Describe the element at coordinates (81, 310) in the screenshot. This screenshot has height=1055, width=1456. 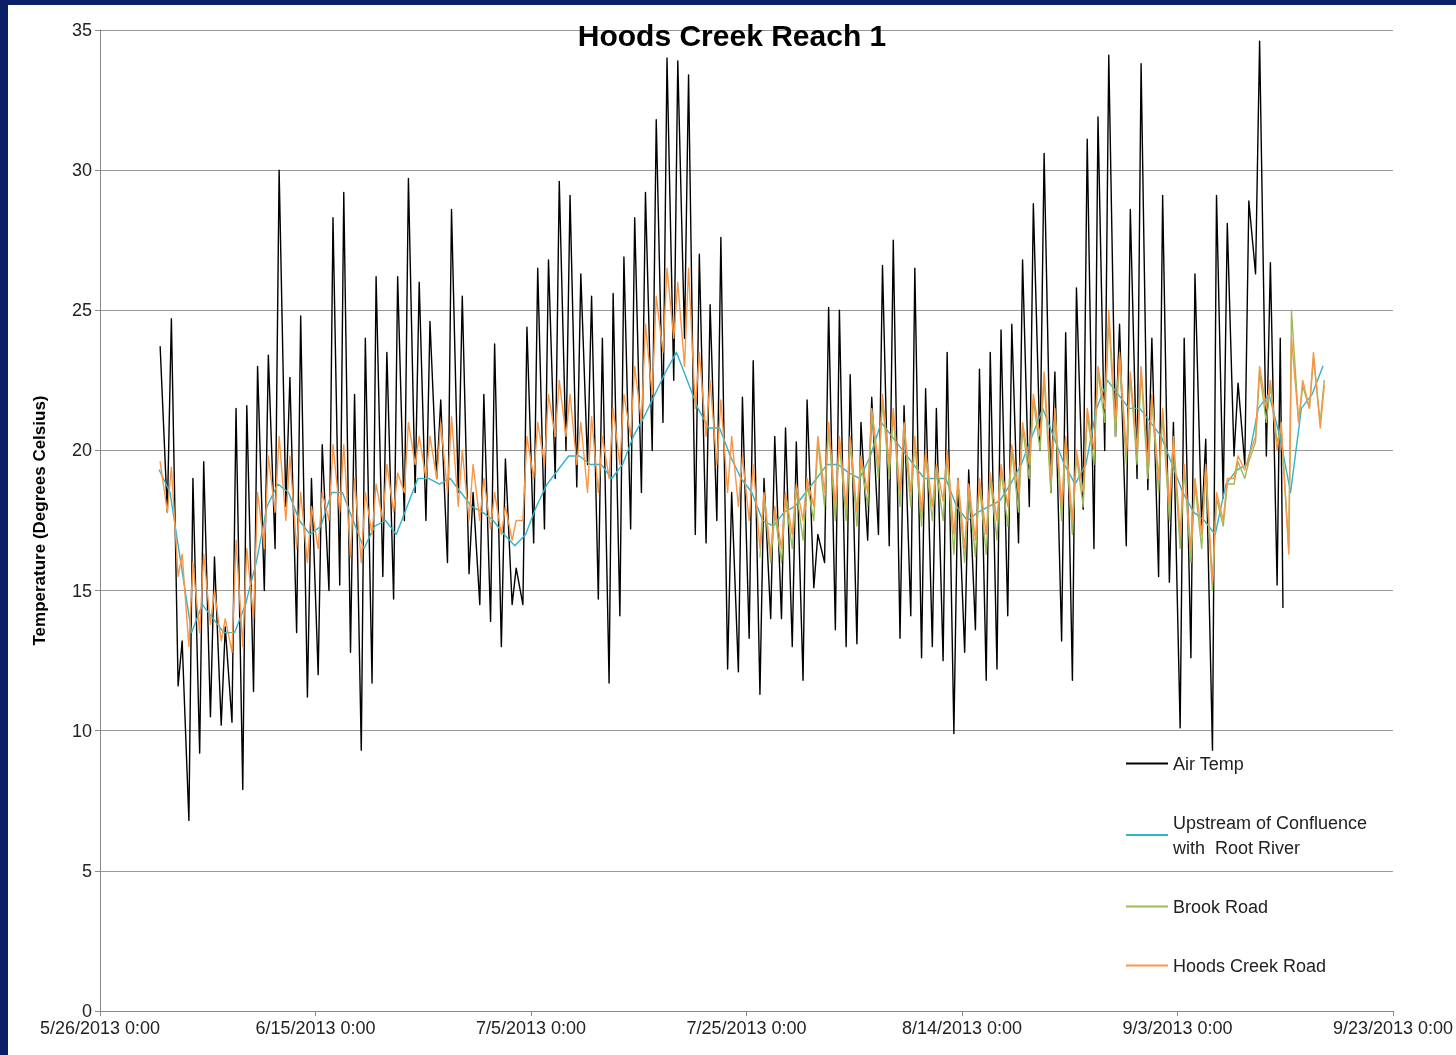
I see `y-tick-label: 25` at that location.